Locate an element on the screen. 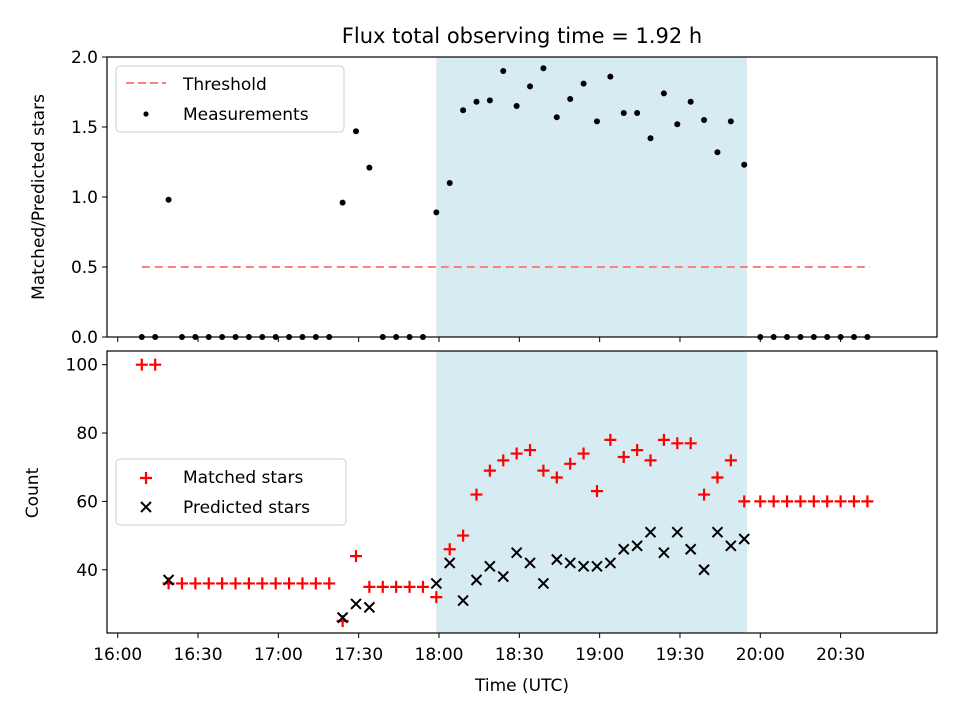 The image size is (960, 724). top-legend: Threshold Measurements is located at coordinates (230, 99).